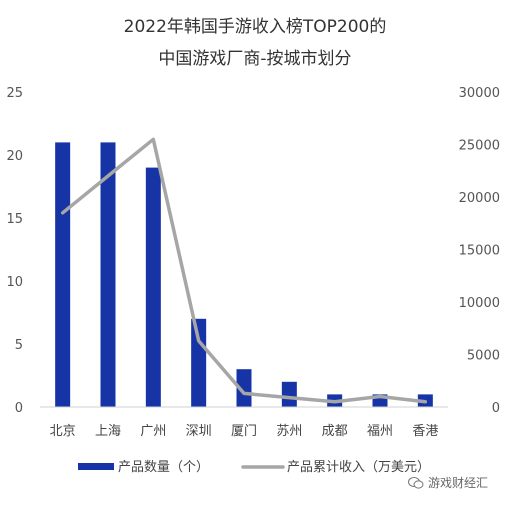 The image size is (510, 506). I want to click on x-tick-label: 香港, so click(425, 431).